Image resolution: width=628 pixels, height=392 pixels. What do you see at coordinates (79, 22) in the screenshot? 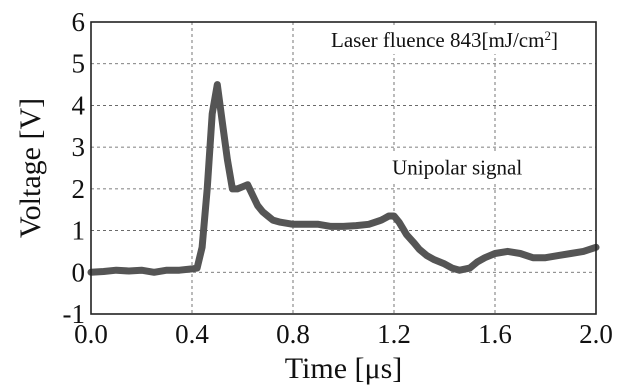
I see `y-tick-label: 6` at bounding box center [79, 22].